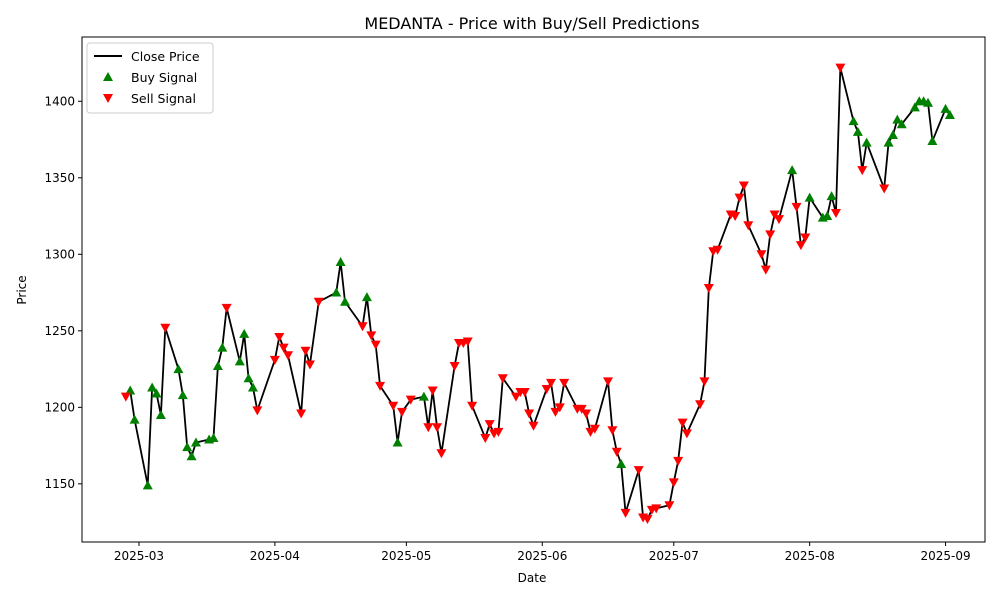 This screenshot has width=1000, height=600. I want to click on x-tick-label: 2025-09, so click(945, 556).